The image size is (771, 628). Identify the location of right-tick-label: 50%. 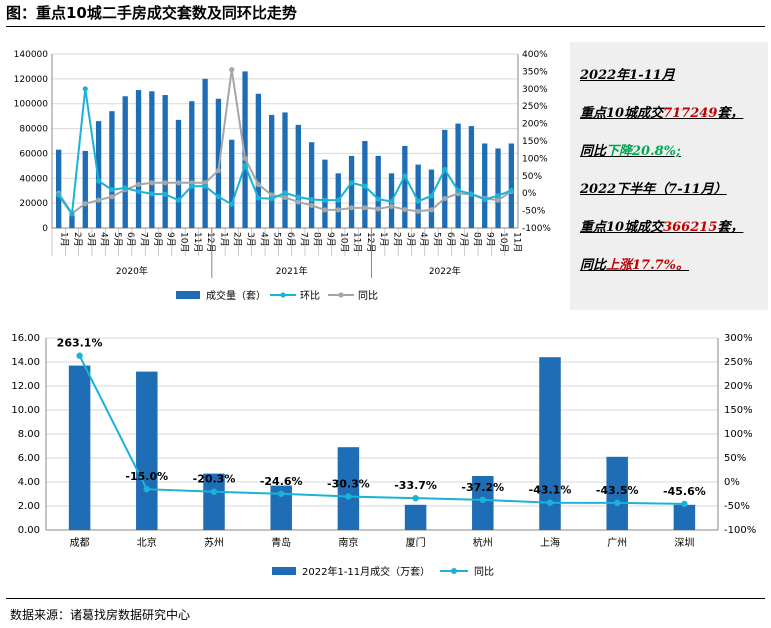
(735, 458).